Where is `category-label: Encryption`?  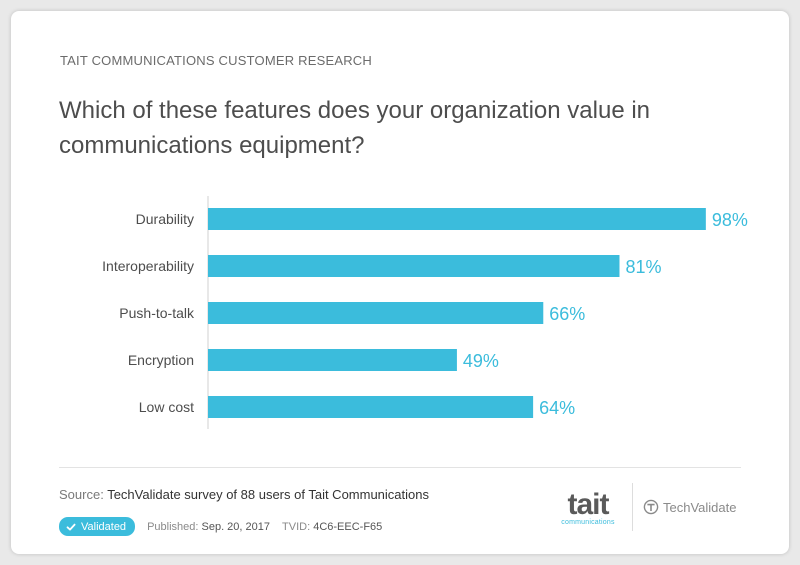
category-label: Encryption is located at coordinates (161, 360).